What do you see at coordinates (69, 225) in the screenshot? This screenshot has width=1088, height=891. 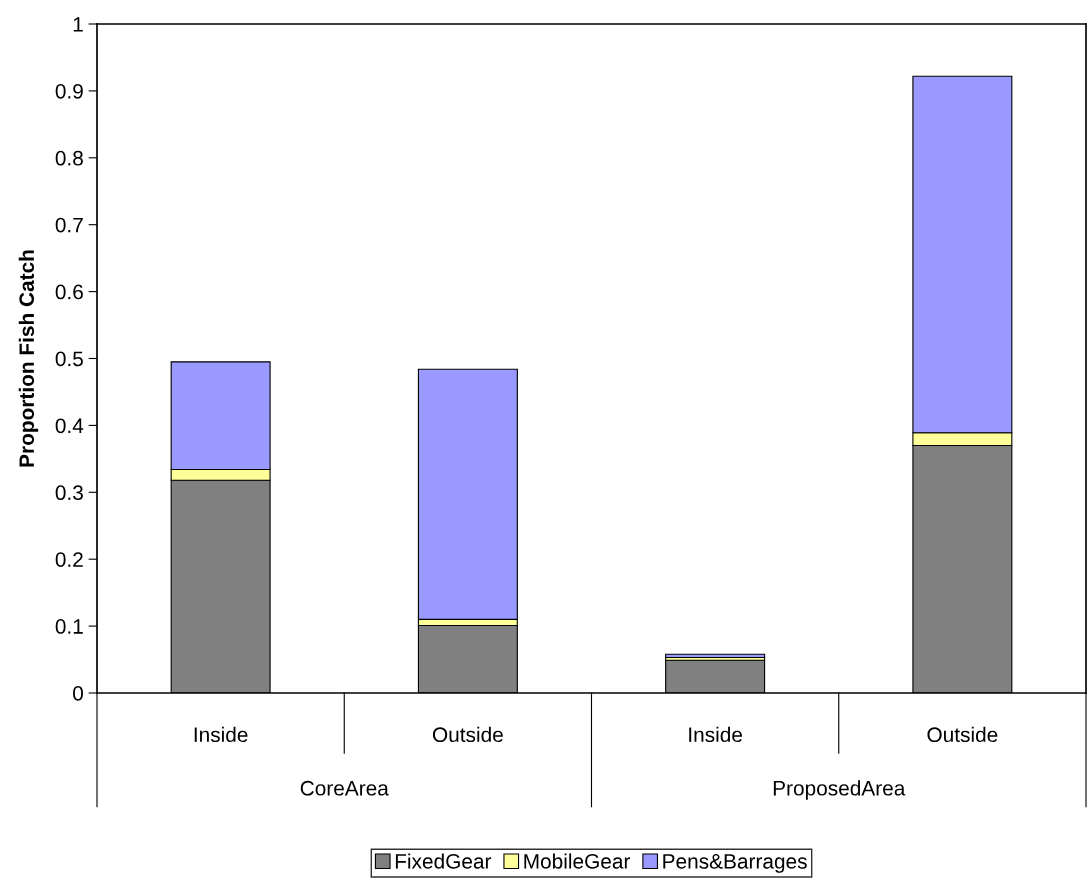 I see `y-tick-label: 0.7` at bounding box center [69, 225].